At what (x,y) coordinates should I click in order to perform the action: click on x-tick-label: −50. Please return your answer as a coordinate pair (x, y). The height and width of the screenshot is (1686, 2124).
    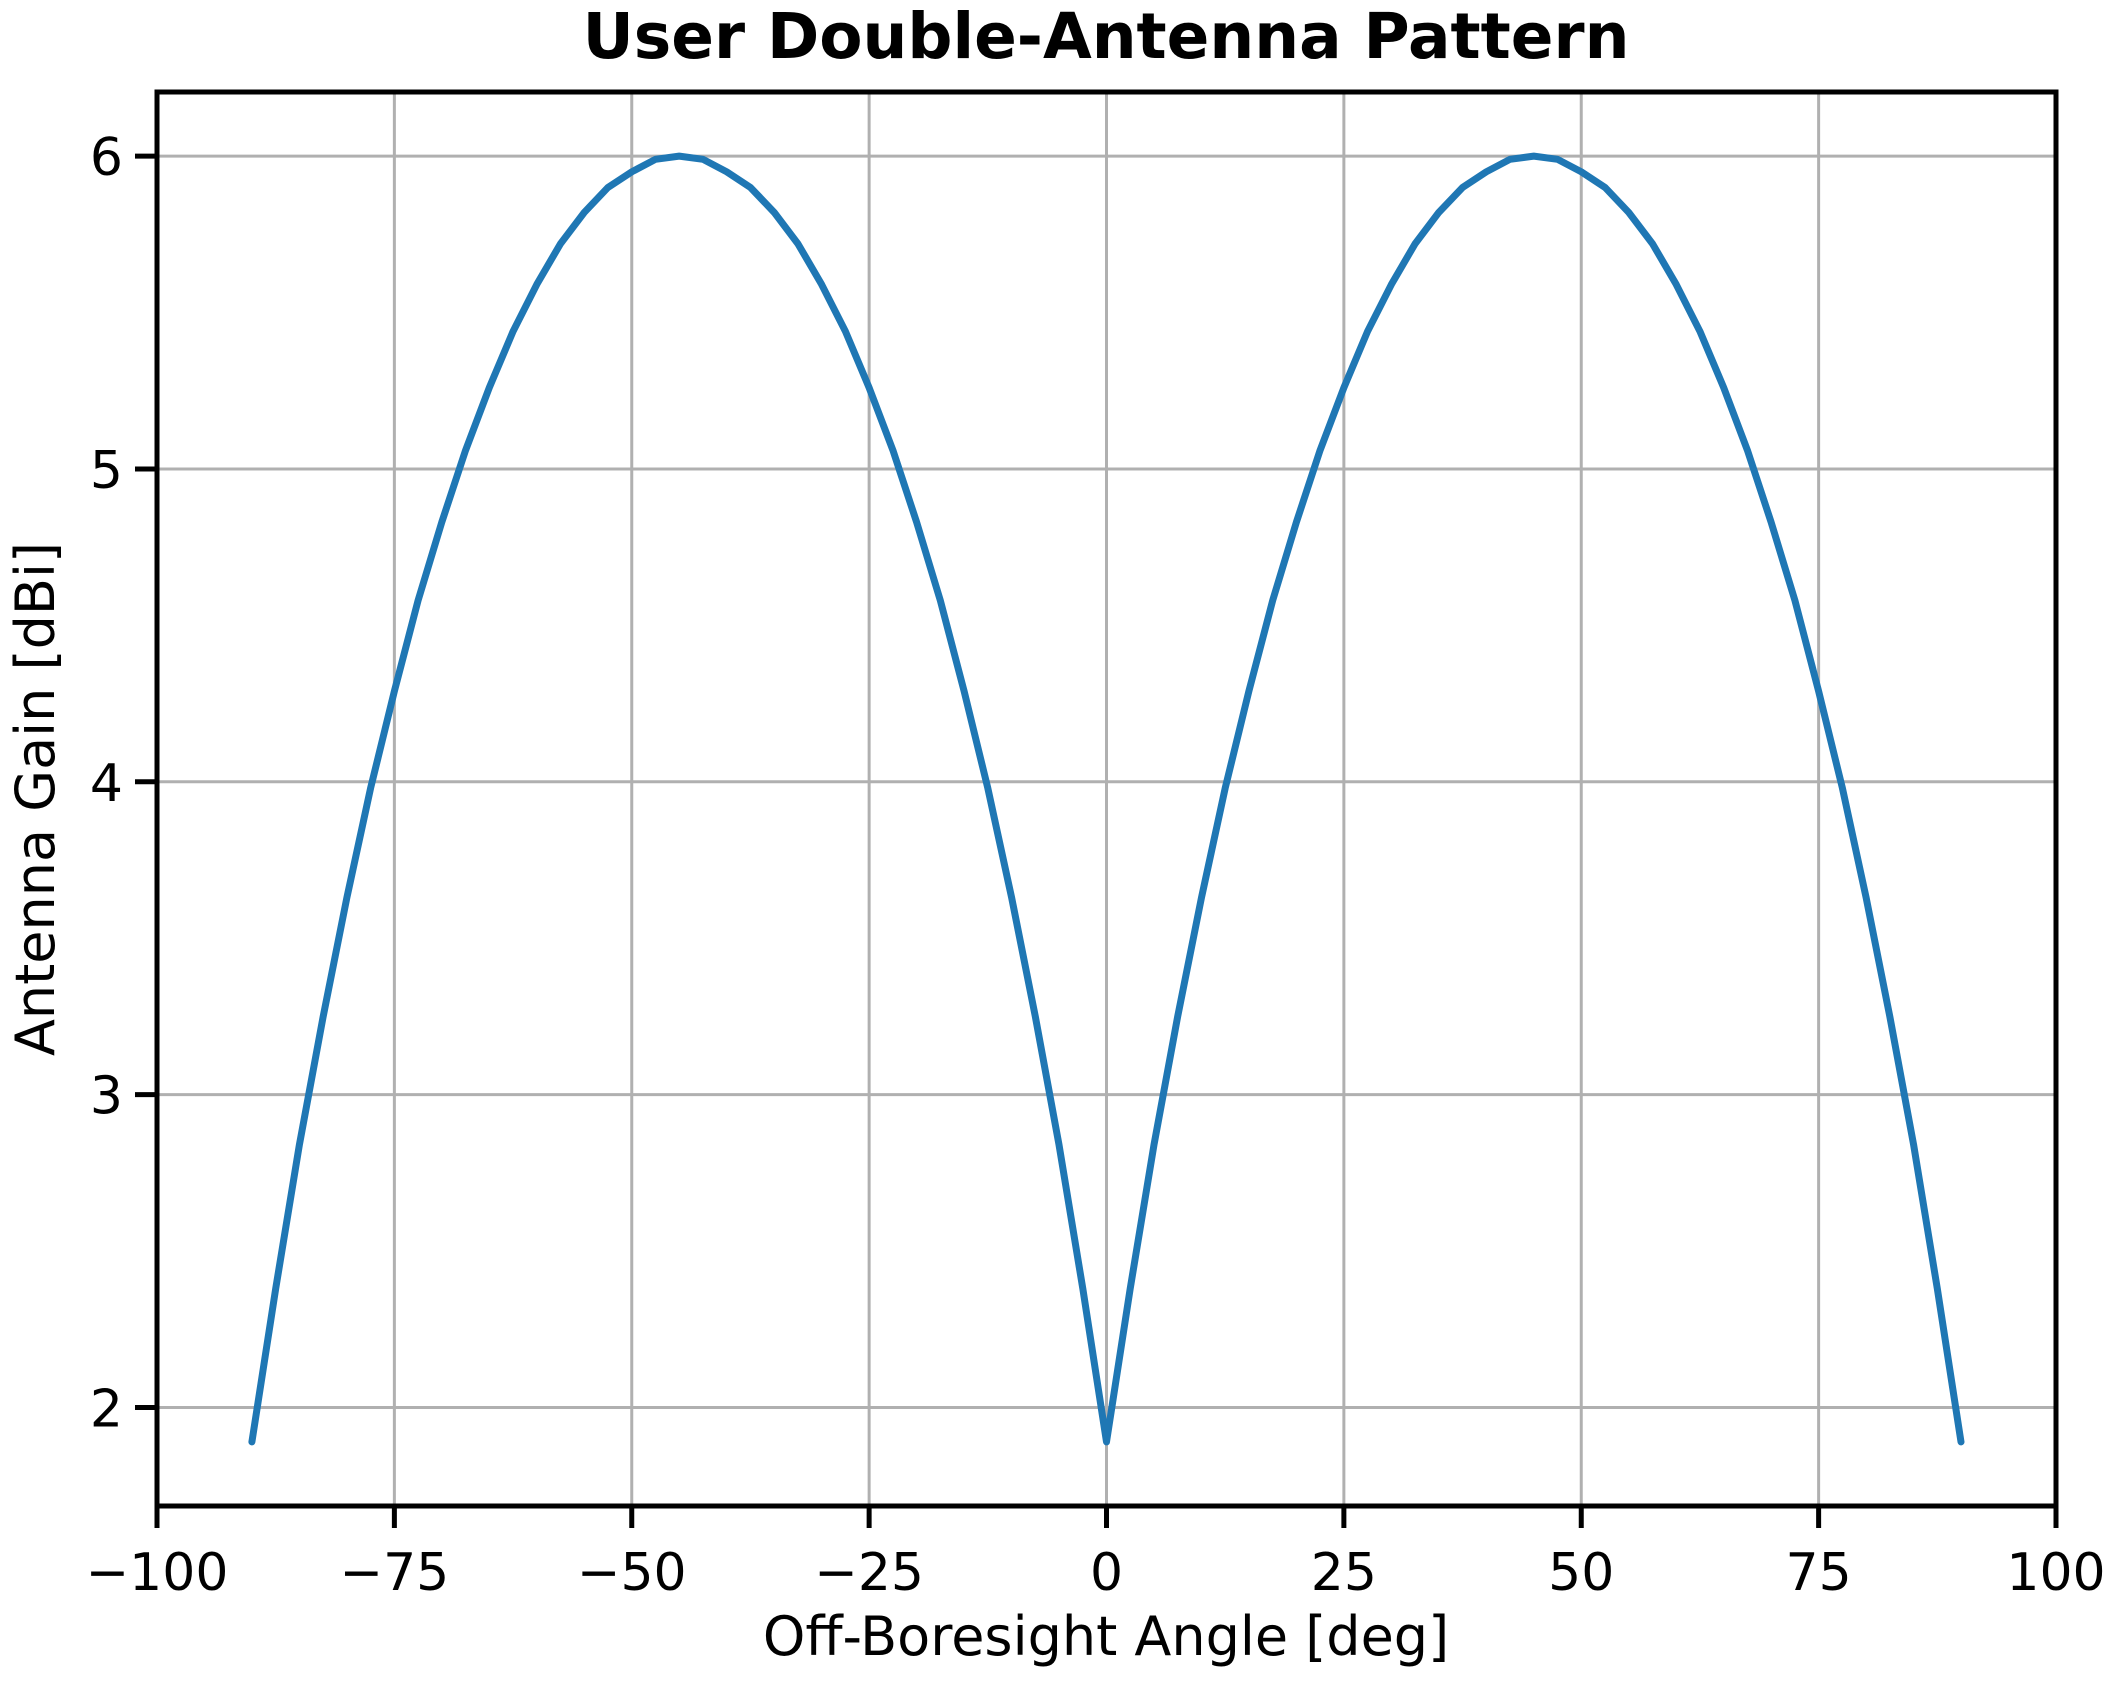
    Looking at the image, I should click on (632, 1573).